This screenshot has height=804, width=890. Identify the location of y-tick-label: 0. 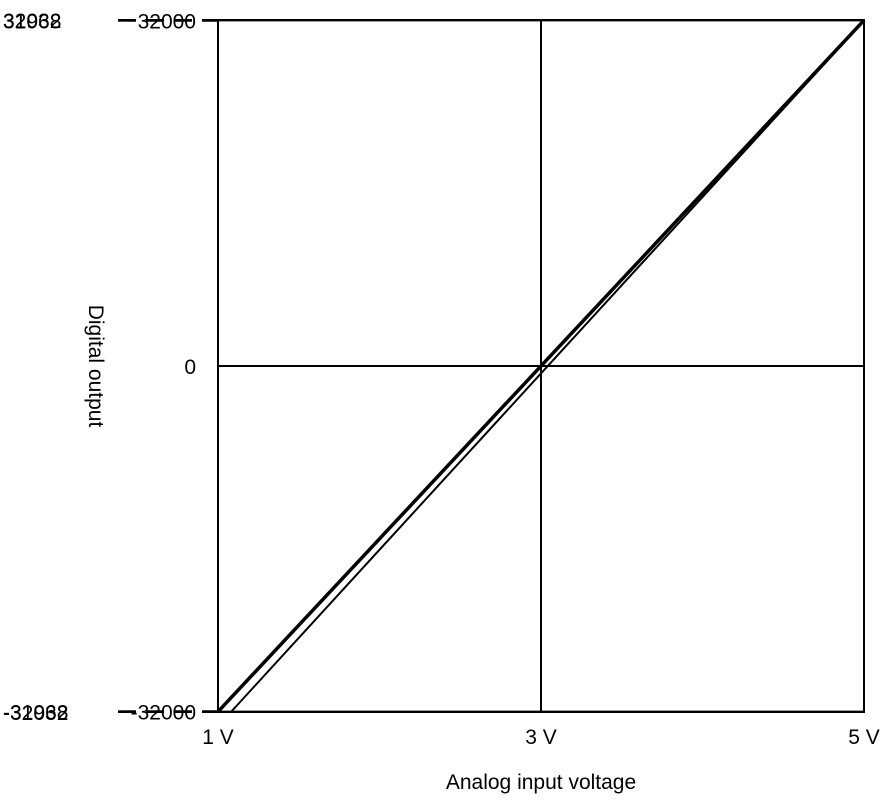
(190, 367).